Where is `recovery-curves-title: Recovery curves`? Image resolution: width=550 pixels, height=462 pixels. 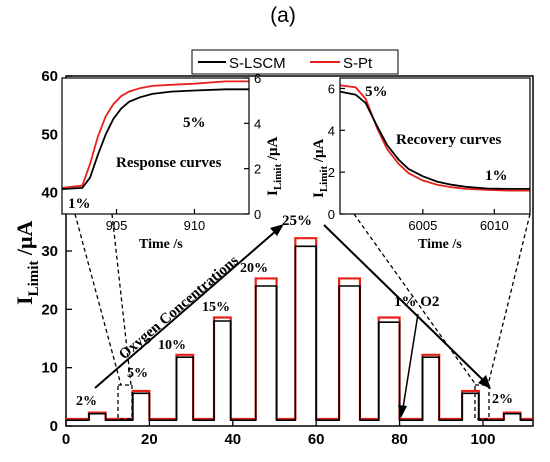
recovery-curves-title: Recovery curves is located at coordinates (449, 140).